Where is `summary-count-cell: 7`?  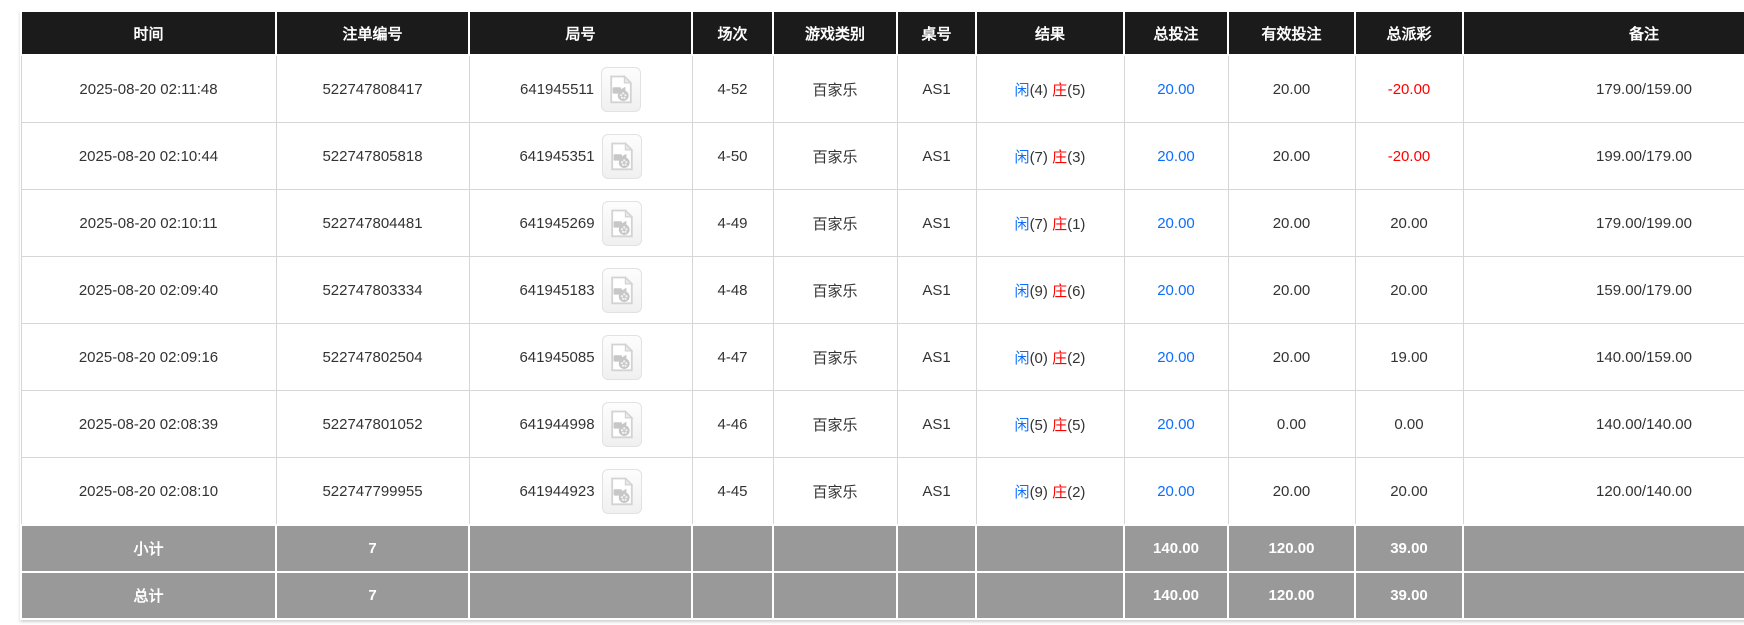 summary-count-cell: 7 is located at coordinates (372, 595).